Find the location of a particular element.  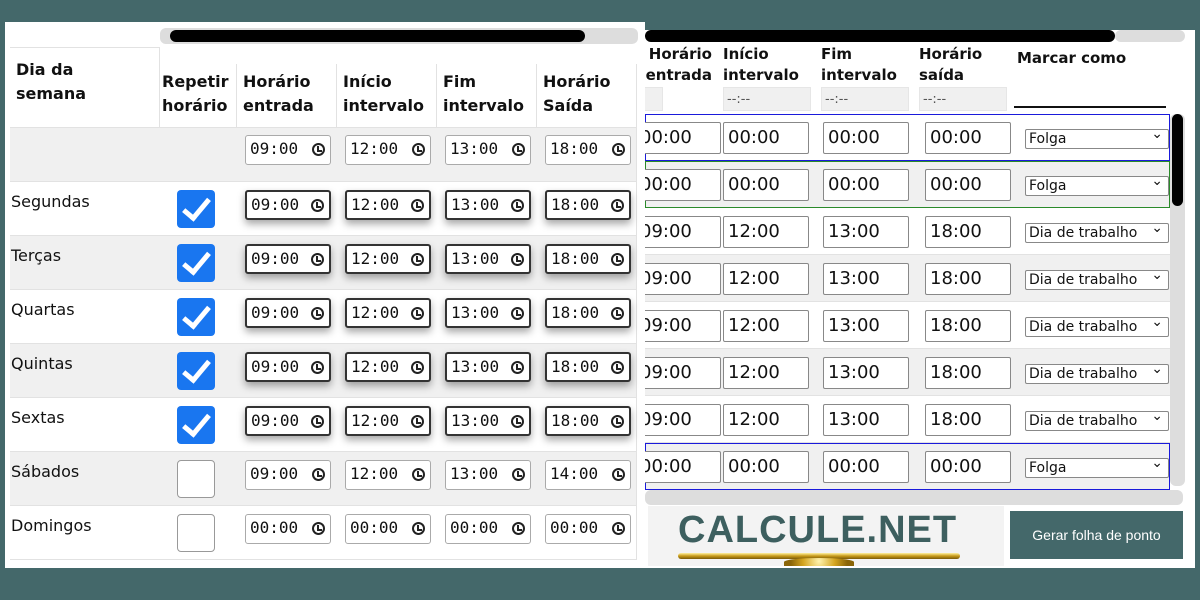

generate-timesheet-button: Gerar folha de ponto is located at coordinates (1096, 535).